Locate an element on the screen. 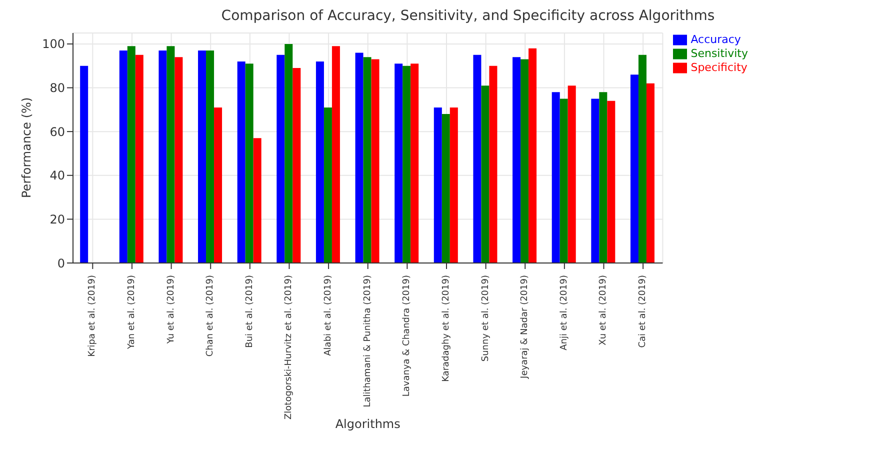 The height and width of the screenshot is (450, 876). y-tick-label: 60 is located at coordinates (57, 131).